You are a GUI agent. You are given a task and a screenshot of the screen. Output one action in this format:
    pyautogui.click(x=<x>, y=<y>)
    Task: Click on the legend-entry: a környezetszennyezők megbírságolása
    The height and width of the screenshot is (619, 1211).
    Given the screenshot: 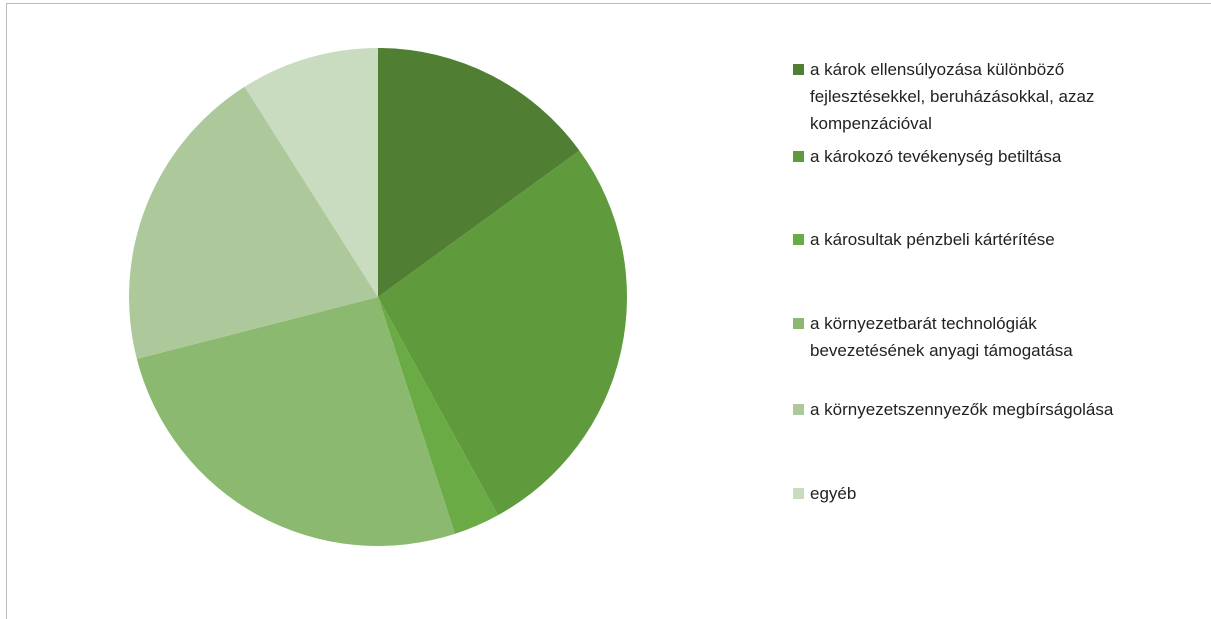 What is the action you would take?
    pyautogui.click(x=958, y=409)
    